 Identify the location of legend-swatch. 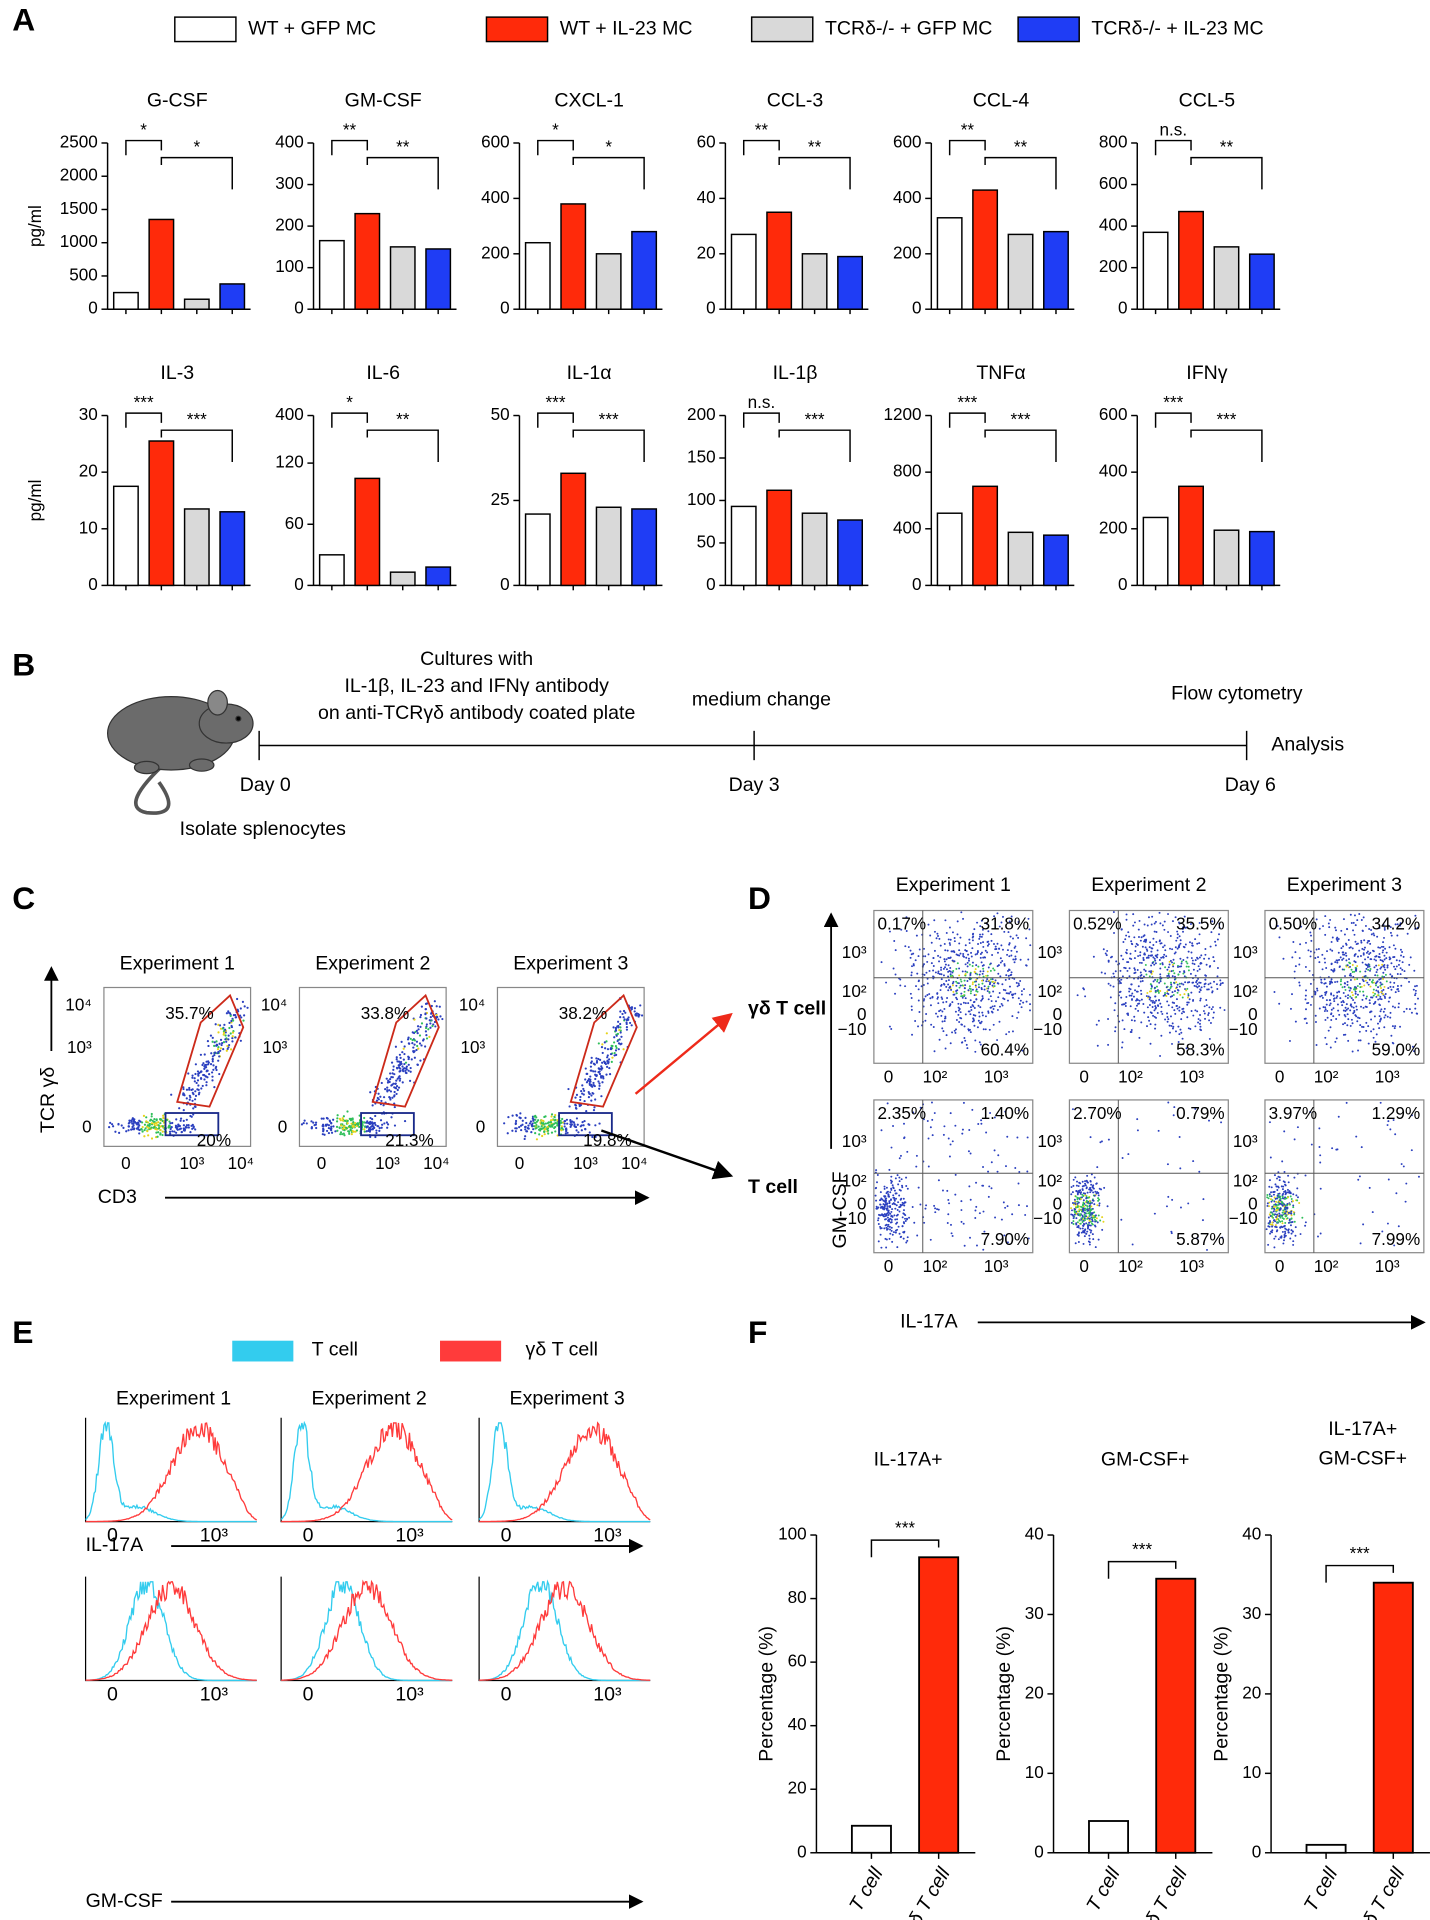
(517, 29).